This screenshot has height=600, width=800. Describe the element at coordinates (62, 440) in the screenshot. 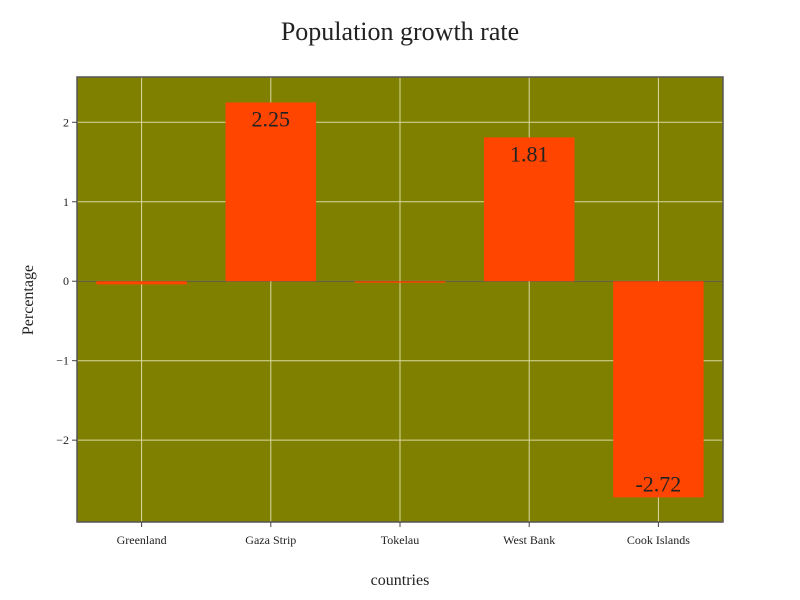

I see `y-tick-label: −2` at that location.